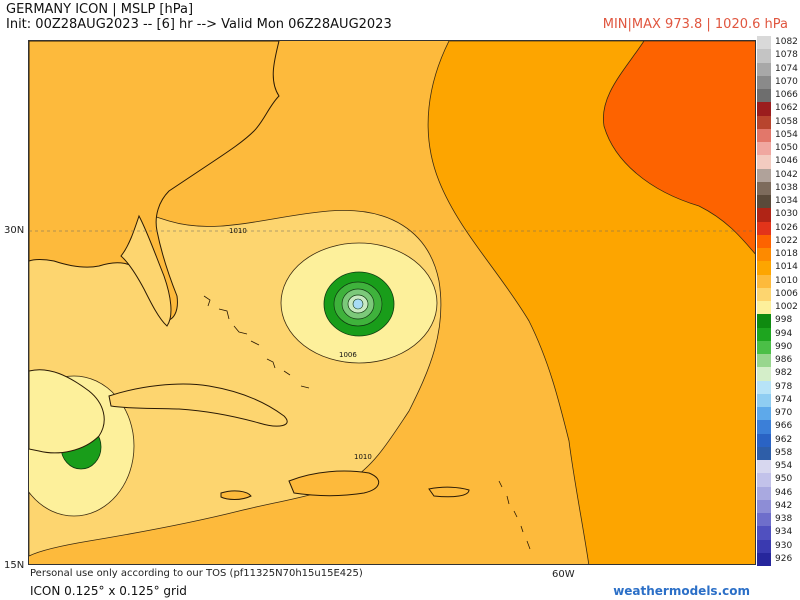 The height and width of the screenshot is (600, 800). Describe the element at coordinates (786, 55) in the screenshot. I see `legend-label: 1078` at that location.